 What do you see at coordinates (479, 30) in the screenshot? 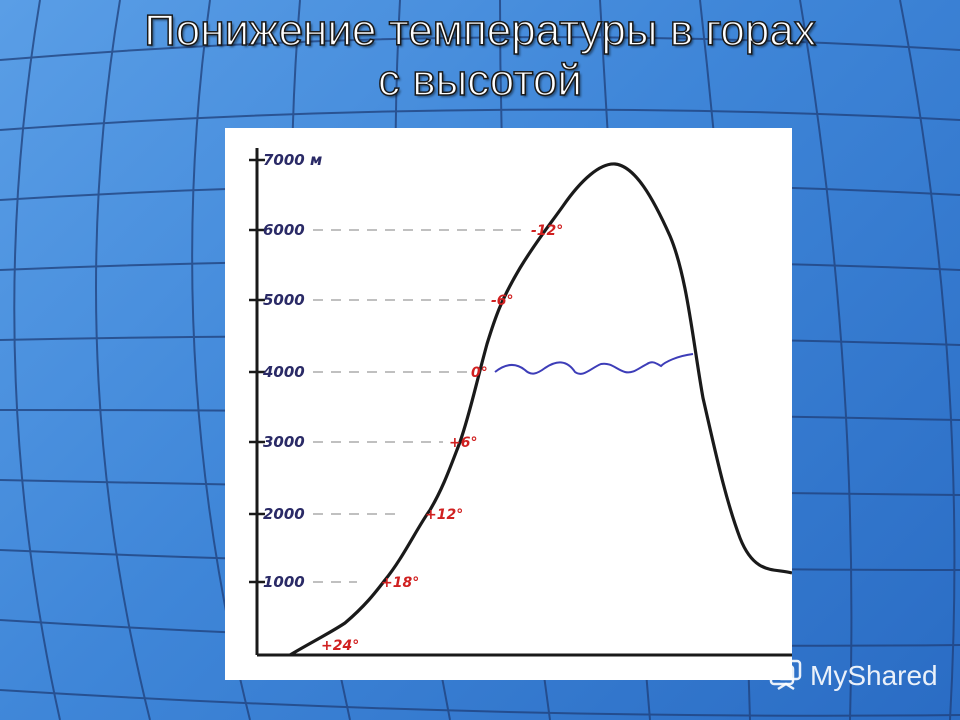
I see `title-line-1: Понижение температуры в горах` at bounding box center [479, 30].